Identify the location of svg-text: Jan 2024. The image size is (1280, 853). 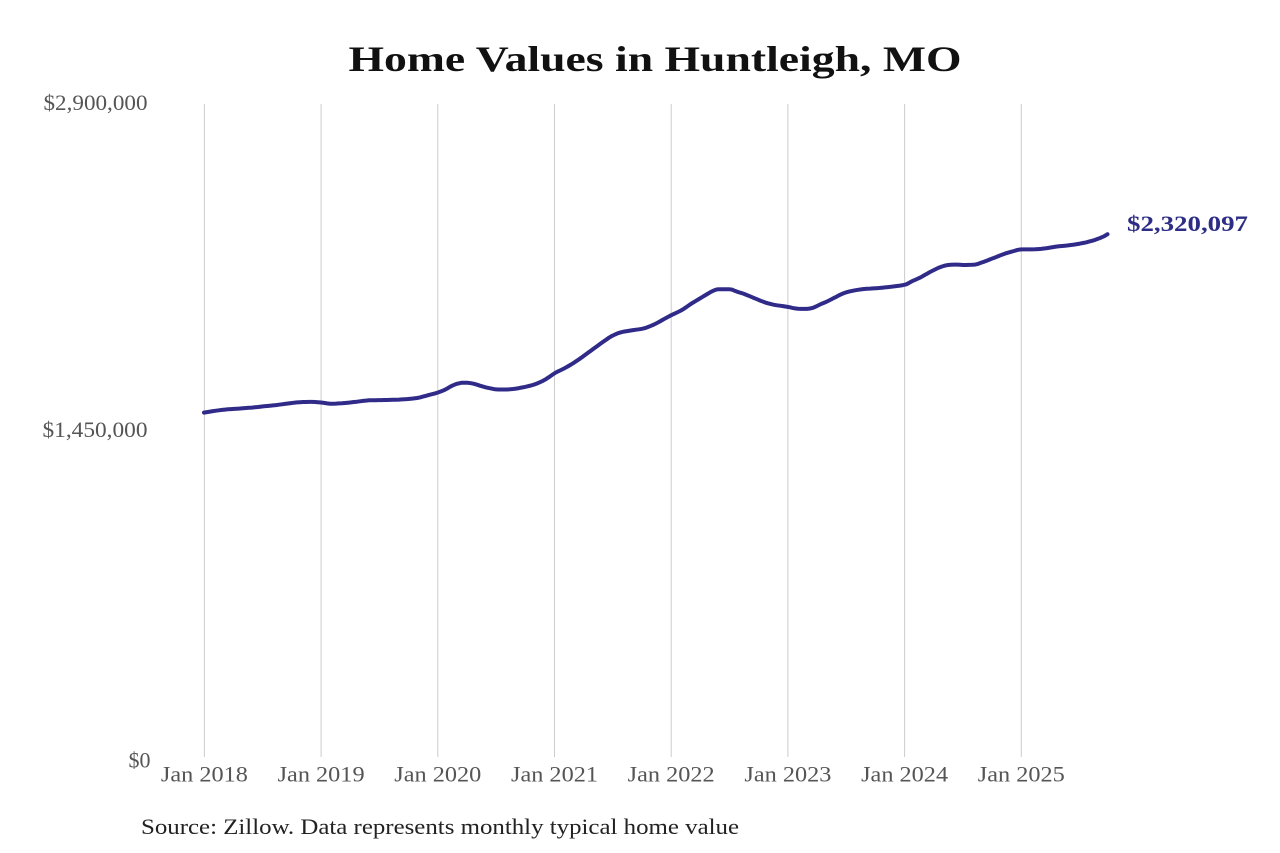
(904, 774).